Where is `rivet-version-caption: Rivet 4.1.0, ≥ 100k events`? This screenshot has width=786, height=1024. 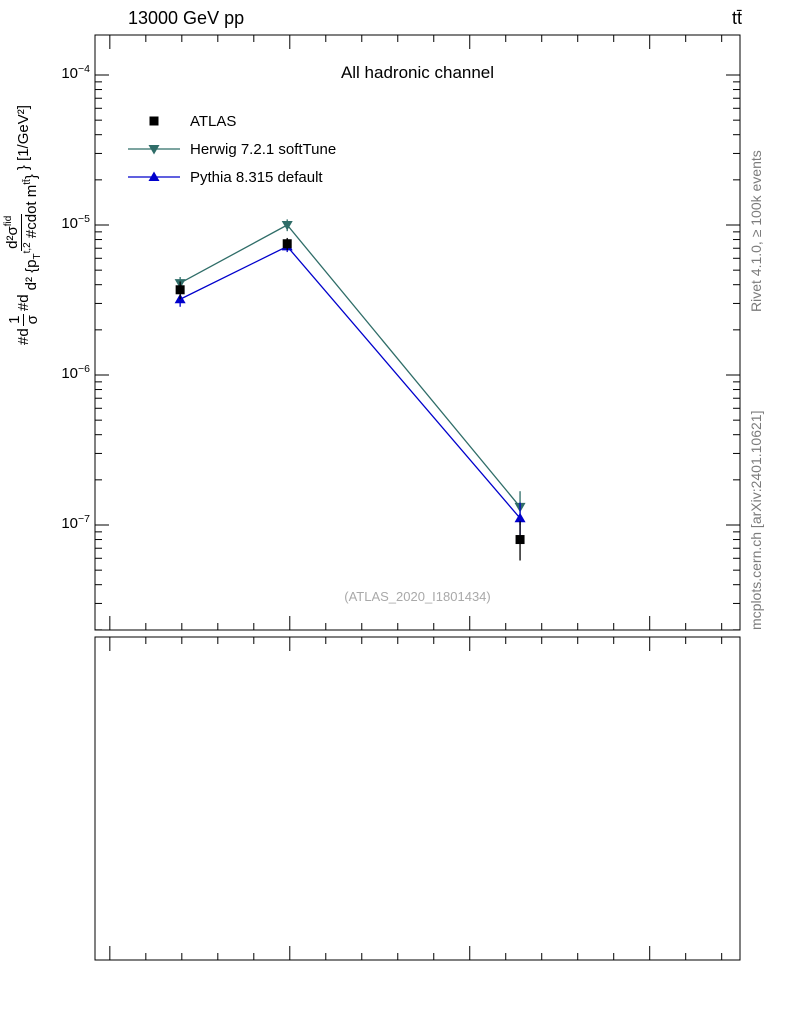 rivet-version-caption: Rivet 4.1.0, ≥ 100k events is located at coordinates (756, 231).